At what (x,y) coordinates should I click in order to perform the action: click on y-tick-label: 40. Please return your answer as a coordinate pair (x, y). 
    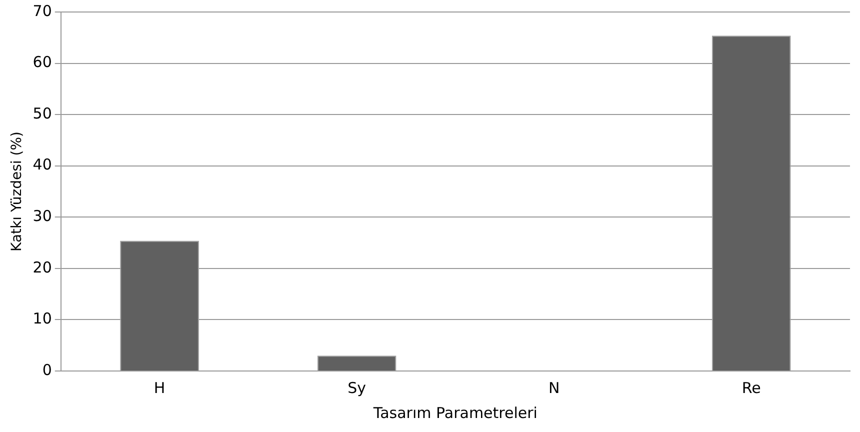
    Looking at the image, I should click on (42, 165).